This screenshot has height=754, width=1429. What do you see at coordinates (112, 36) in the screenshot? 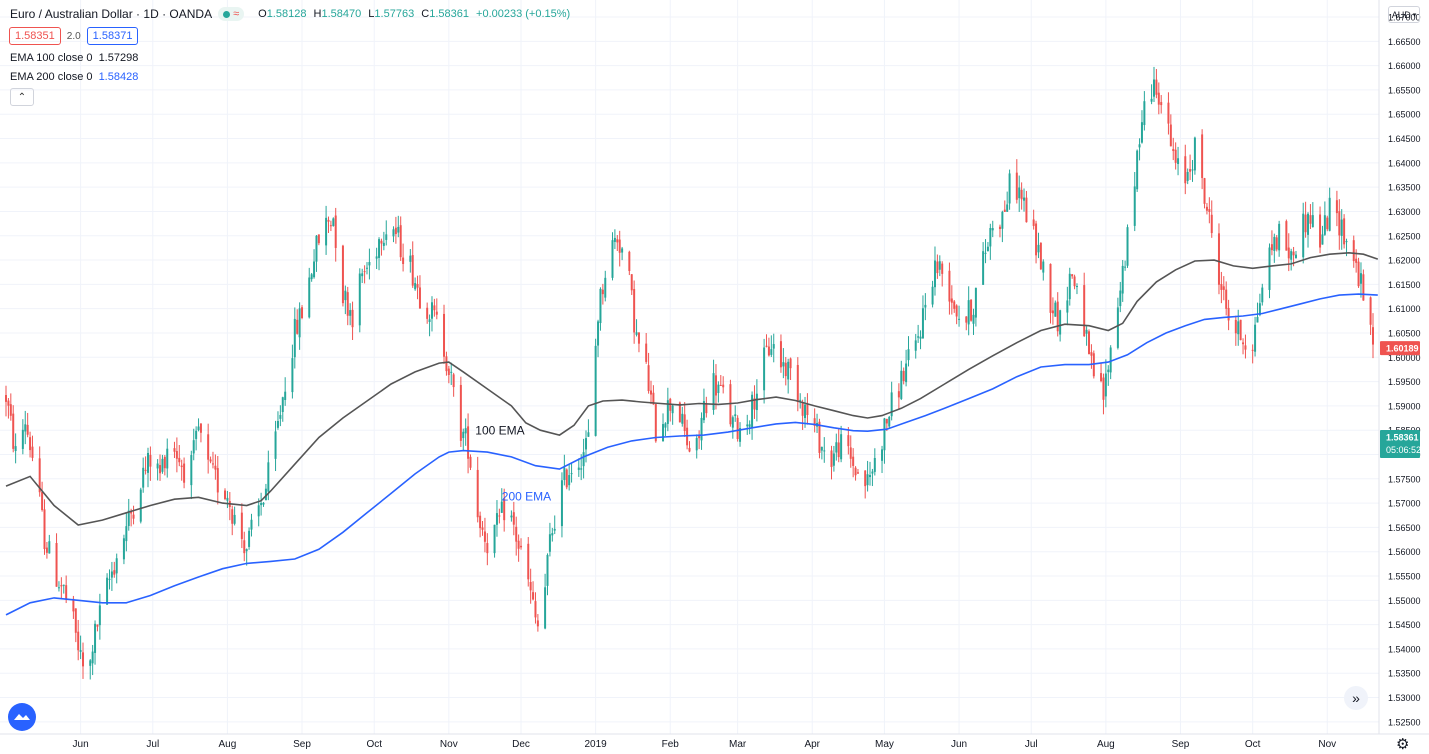
I see `buy-price-button: 1.58371` at bounding box center [112, 36].